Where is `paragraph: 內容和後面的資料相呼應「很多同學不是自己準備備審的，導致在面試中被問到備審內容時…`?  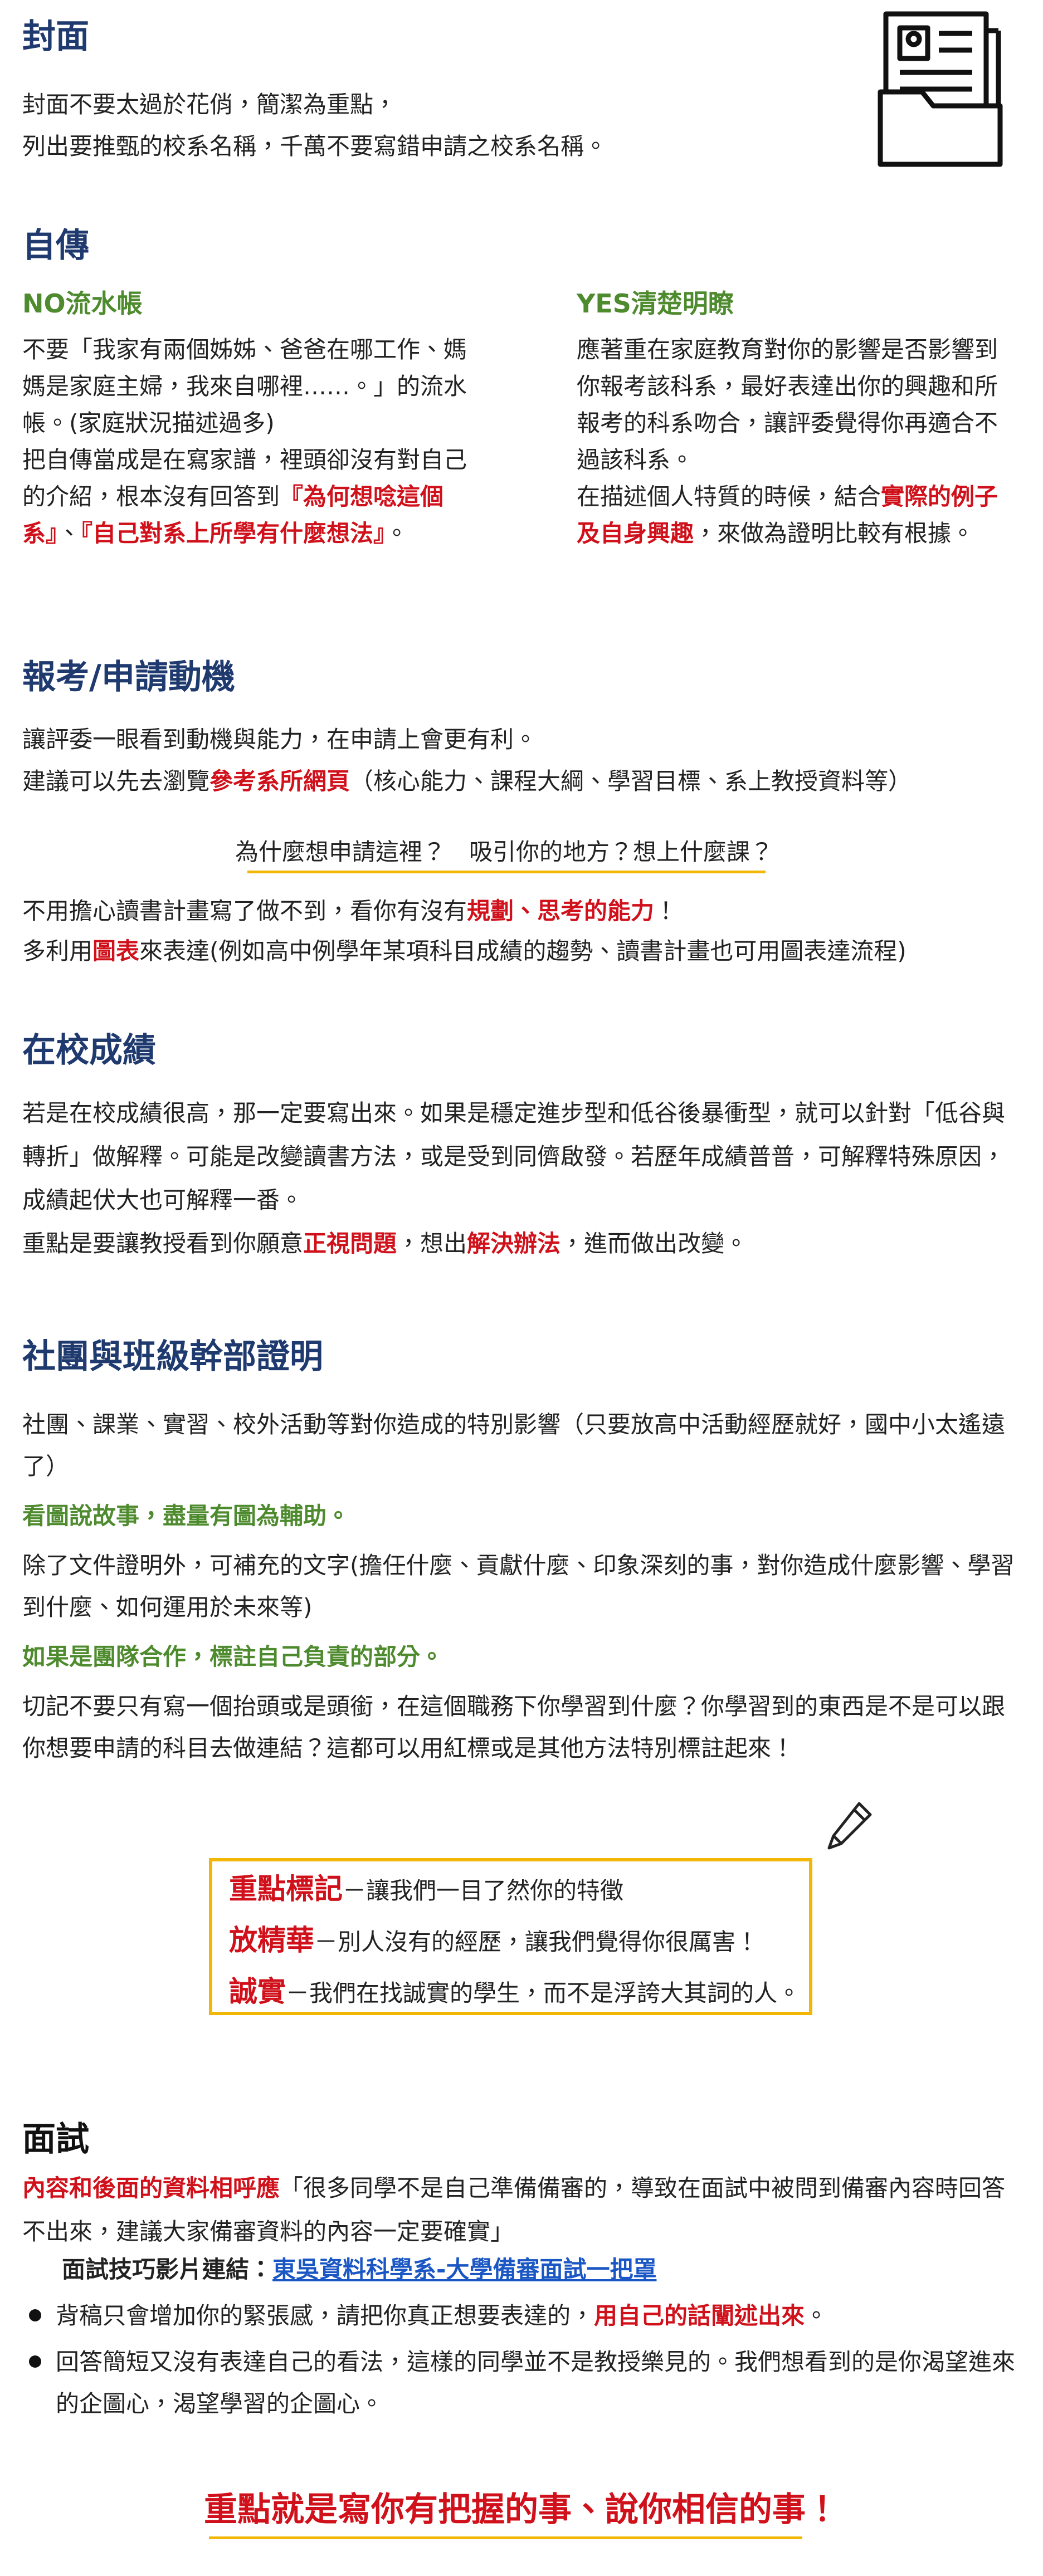
paragraph: 內容和後面的資料相呼應「很多同學不是自己準備備審的，導致在面試中被問到備審內容時… is located at coordinates (521, 2210).